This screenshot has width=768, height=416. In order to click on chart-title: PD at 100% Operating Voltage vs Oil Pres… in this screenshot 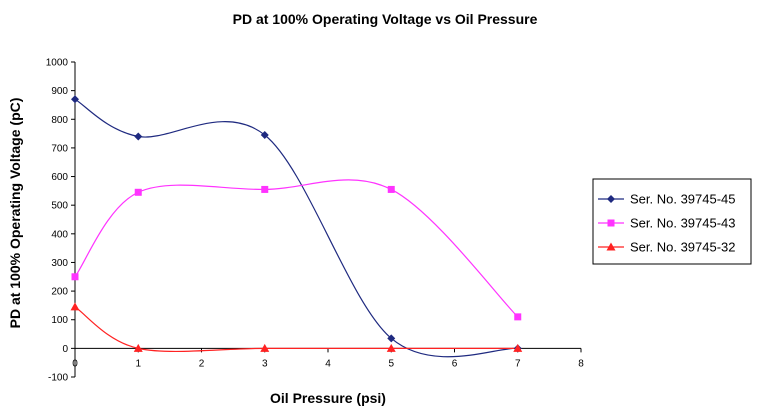, I will do `click(385, 19)`.